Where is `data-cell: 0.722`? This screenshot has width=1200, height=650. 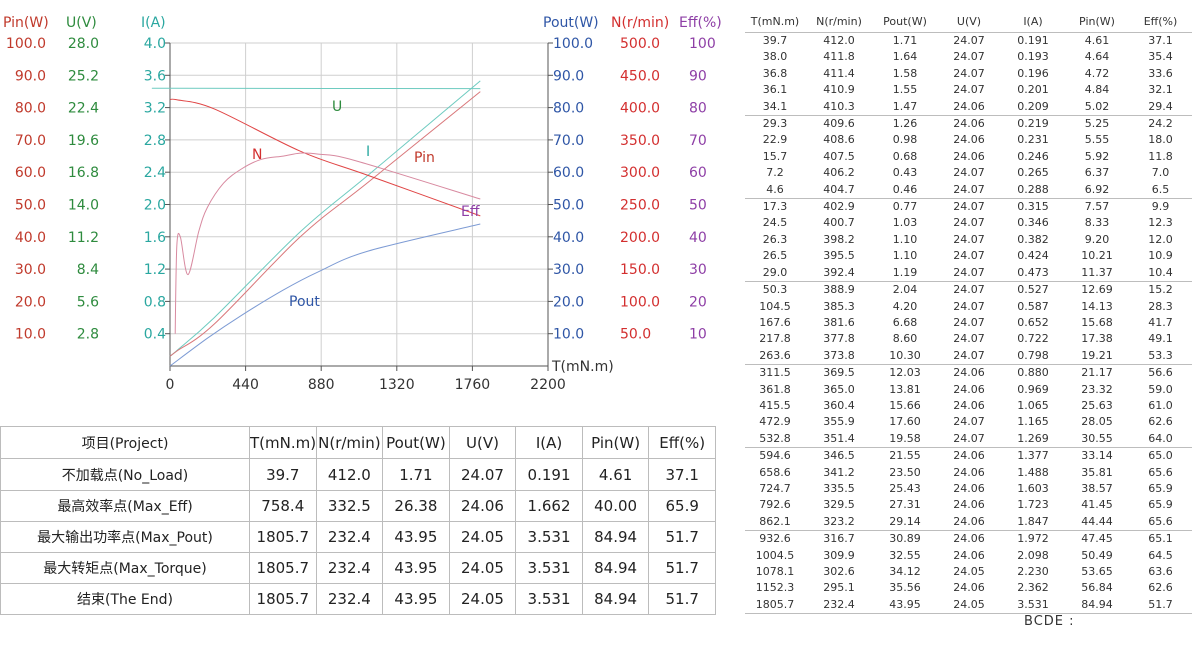
data-cell: 0.722 is located at coordinates (1033, 339).